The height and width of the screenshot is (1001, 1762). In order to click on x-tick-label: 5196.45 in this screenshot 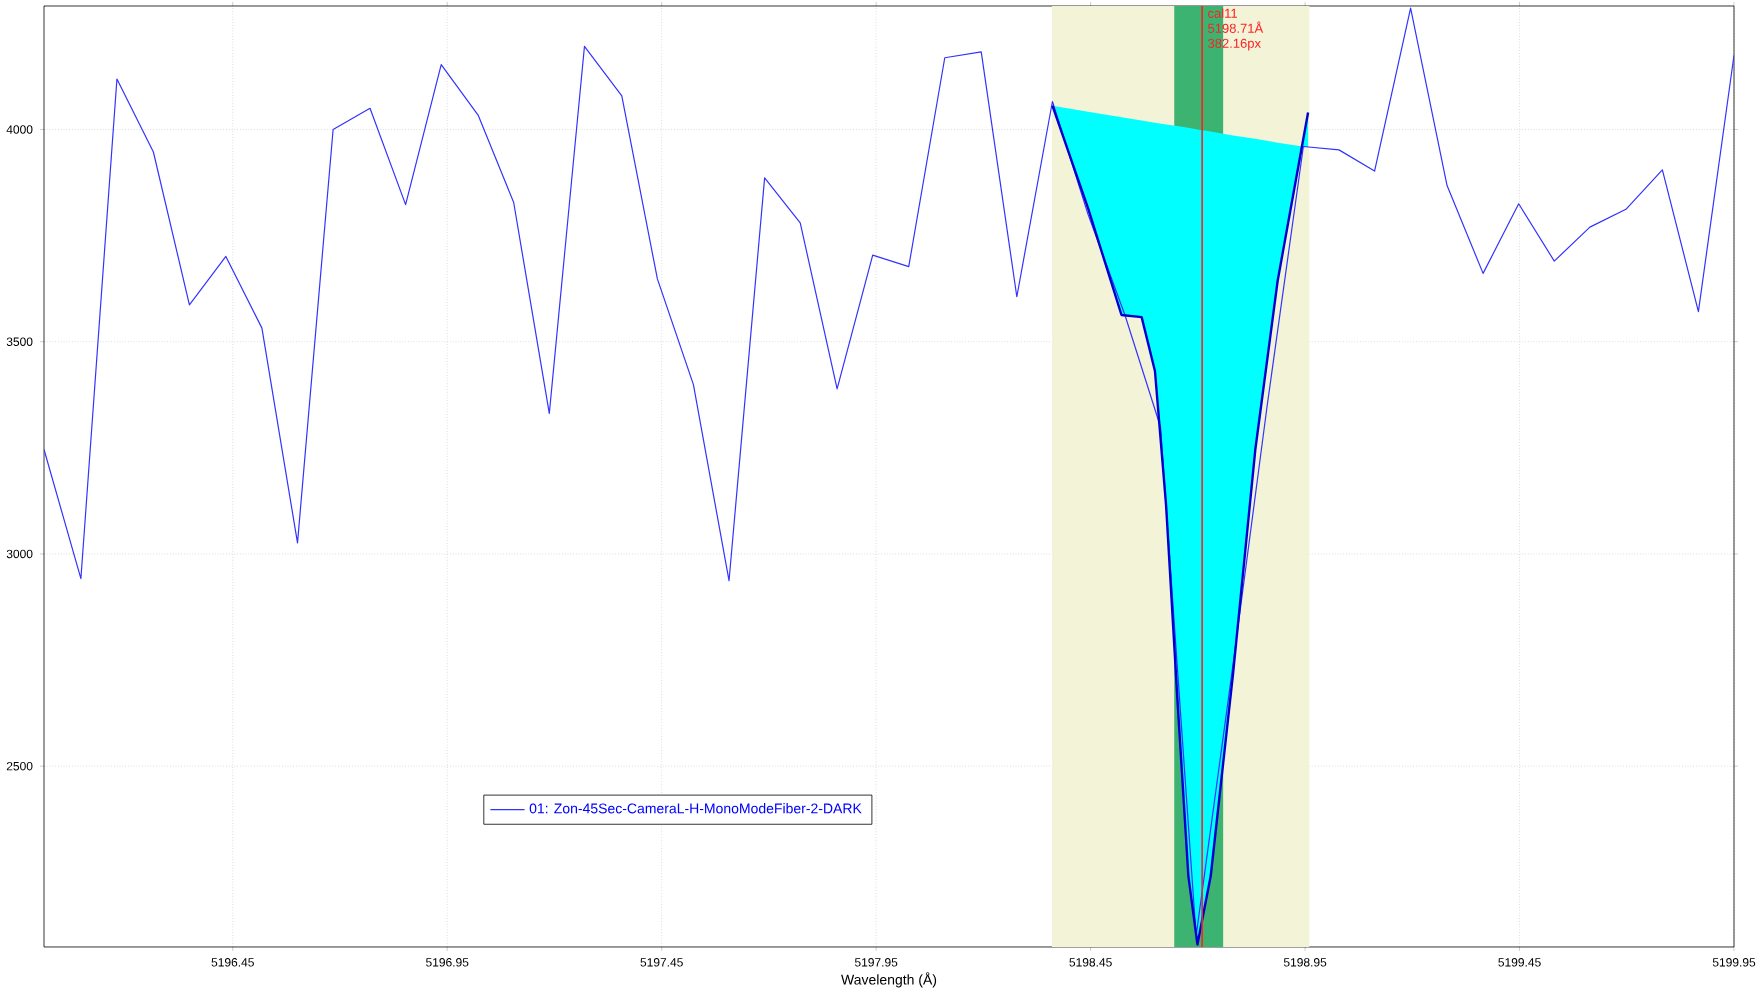, I will do `click(232, 962)`.